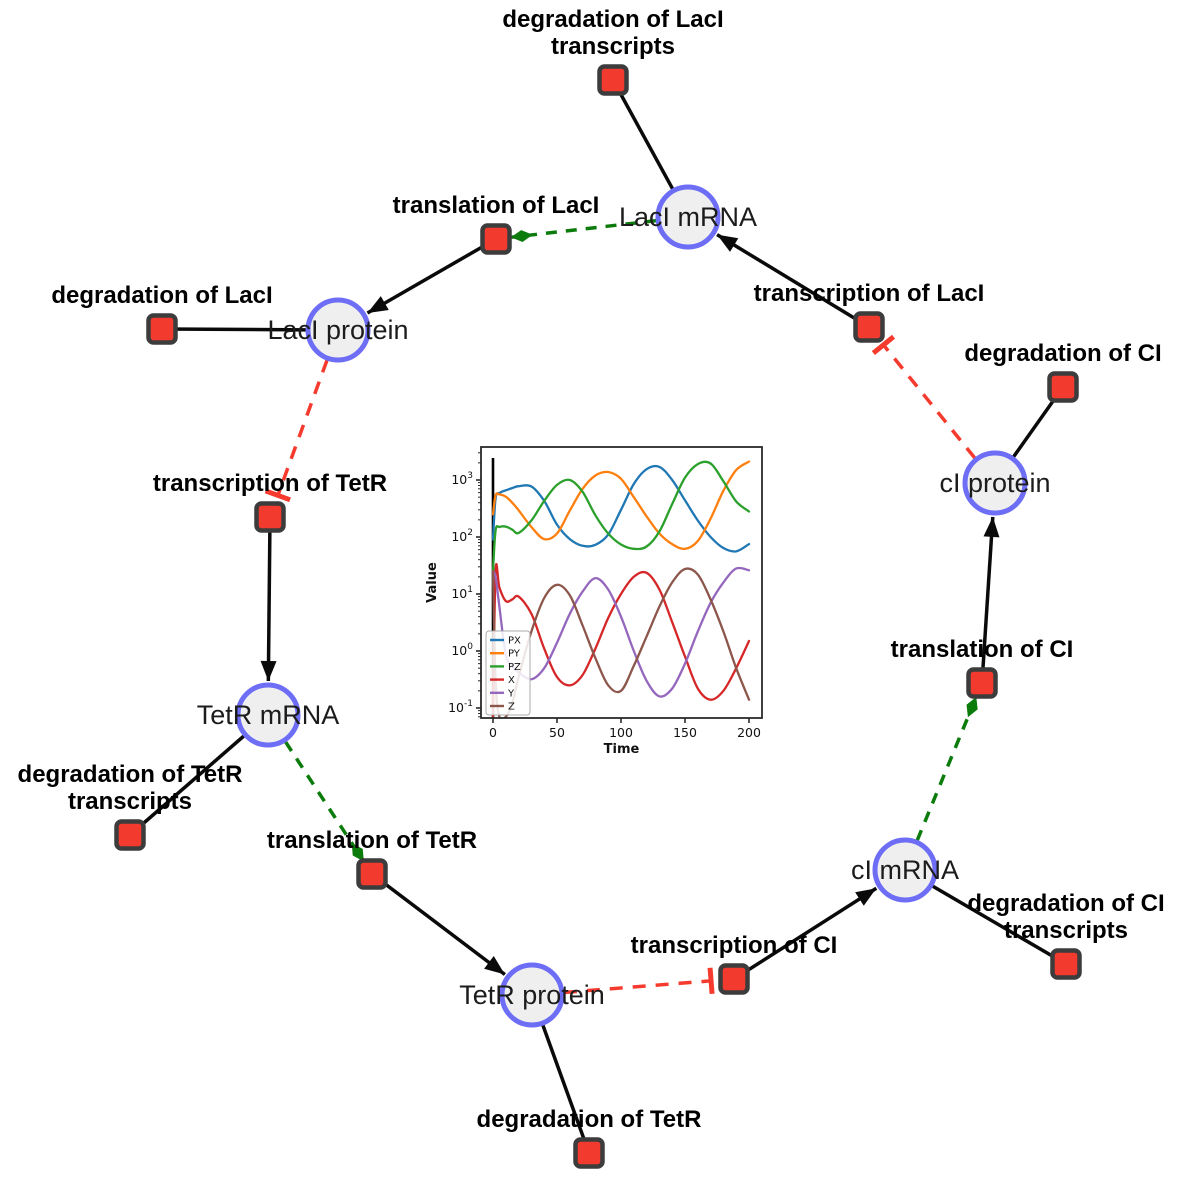  Describe the element at coordinates (431, 276) in the screenshot. I see `edge-product-transl_laci-to-laci_protein` at that location.